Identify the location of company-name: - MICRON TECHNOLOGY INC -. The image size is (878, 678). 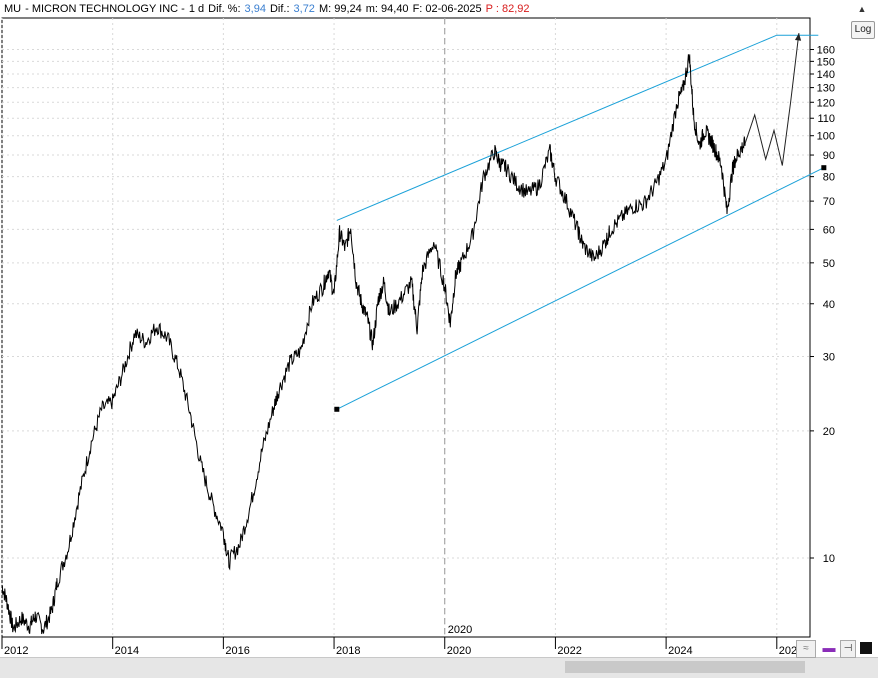
(105, 9).